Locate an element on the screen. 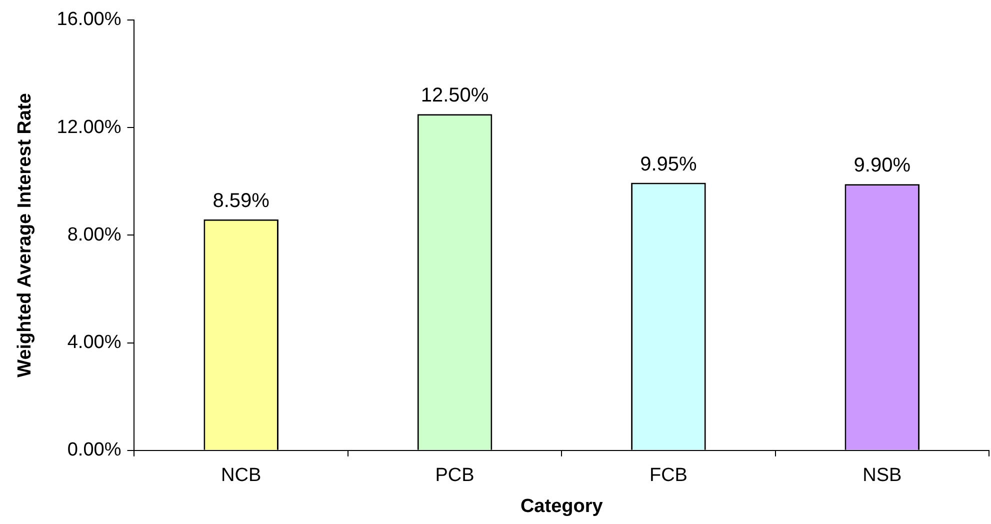 This screenshot has height=524, width=991. y-tick-label: 4.00% is located at coordinates (94, 343).